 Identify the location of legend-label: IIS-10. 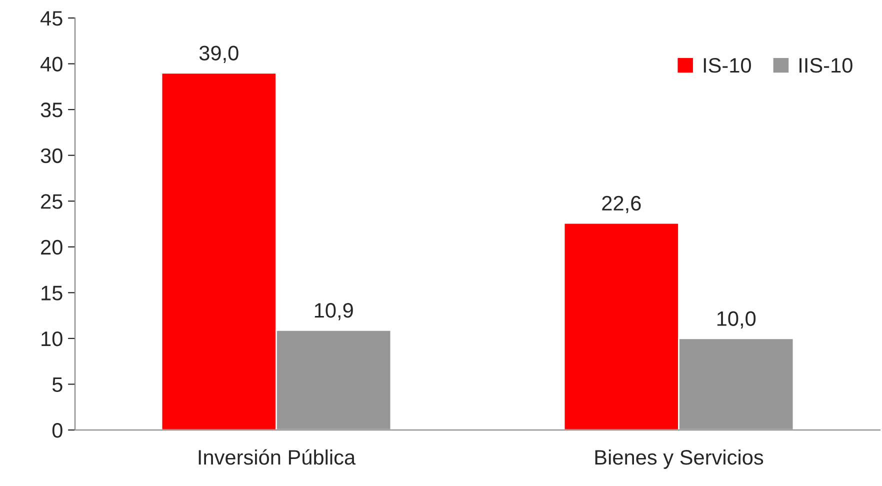
(826, 65).